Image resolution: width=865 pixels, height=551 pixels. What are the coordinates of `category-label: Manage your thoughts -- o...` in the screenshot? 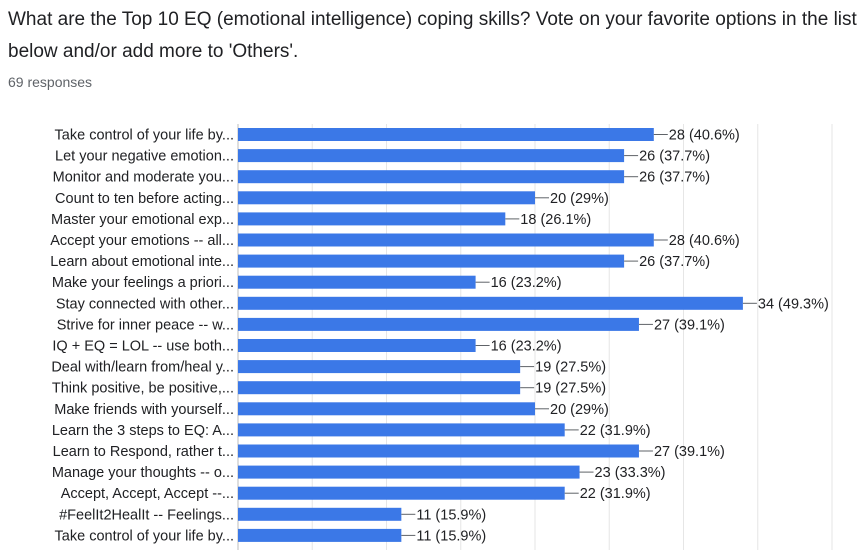 It's located at (143, 473).